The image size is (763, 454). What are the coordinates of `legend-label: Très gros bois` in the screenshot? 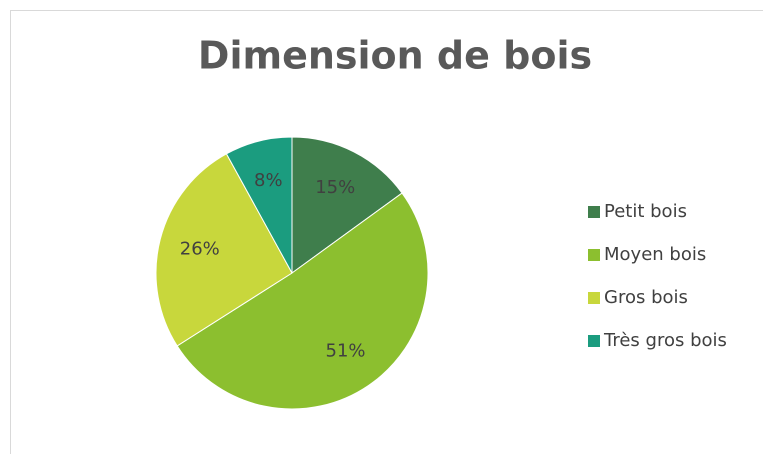 It's located at (665, 340).